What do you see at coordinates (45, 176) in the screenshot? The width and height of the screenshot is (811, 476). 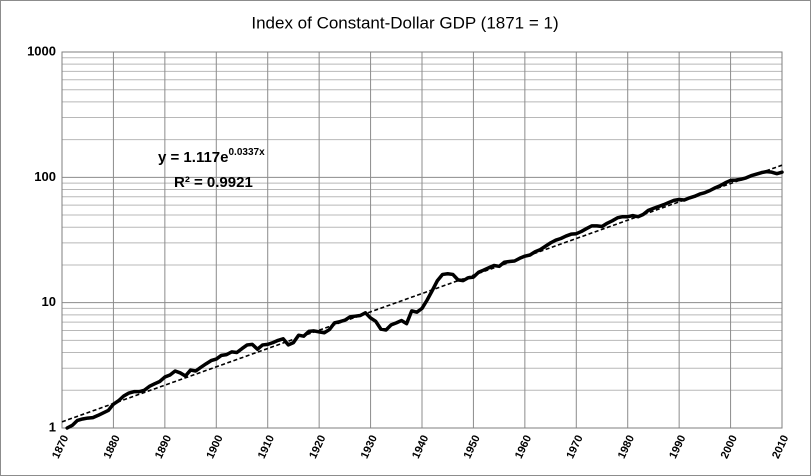 I see `y-tick-label: 100` at bounding box center [45, 176].